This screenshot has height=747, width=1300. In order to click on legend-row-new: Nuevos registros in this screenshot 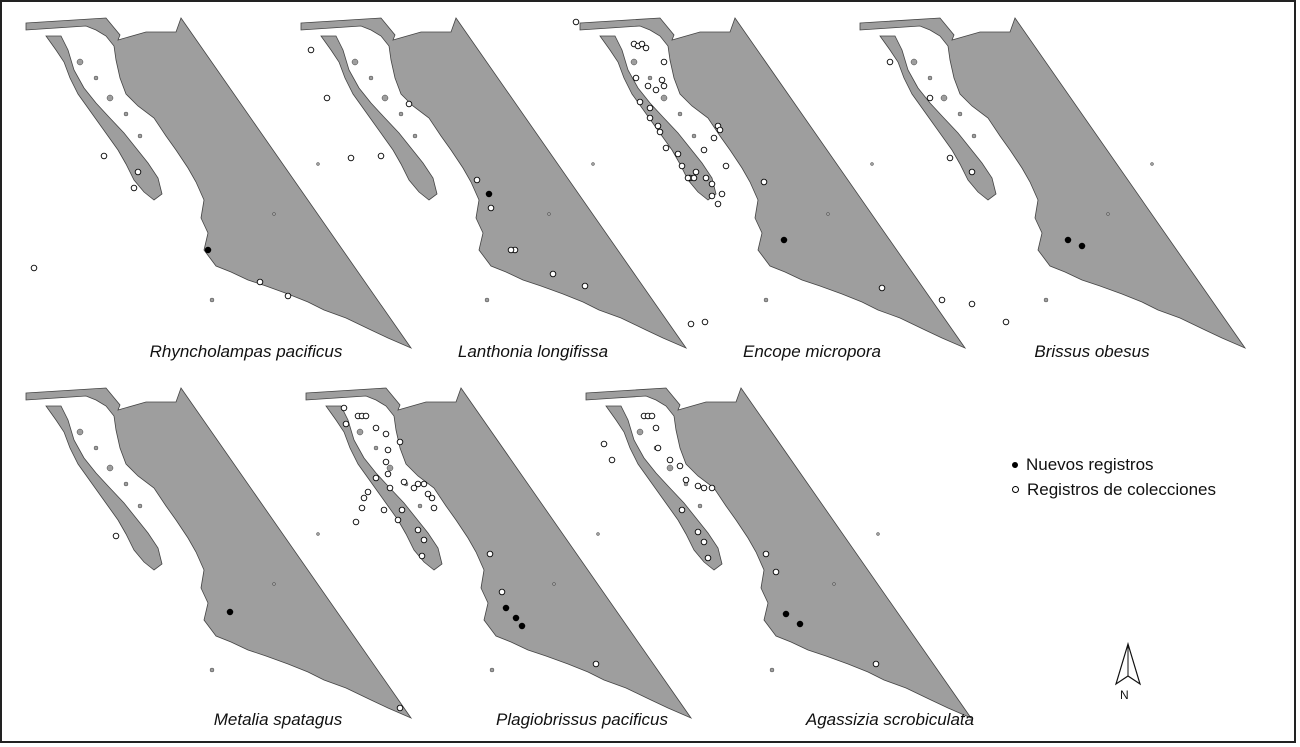, I will do `click(1114, 464)`.